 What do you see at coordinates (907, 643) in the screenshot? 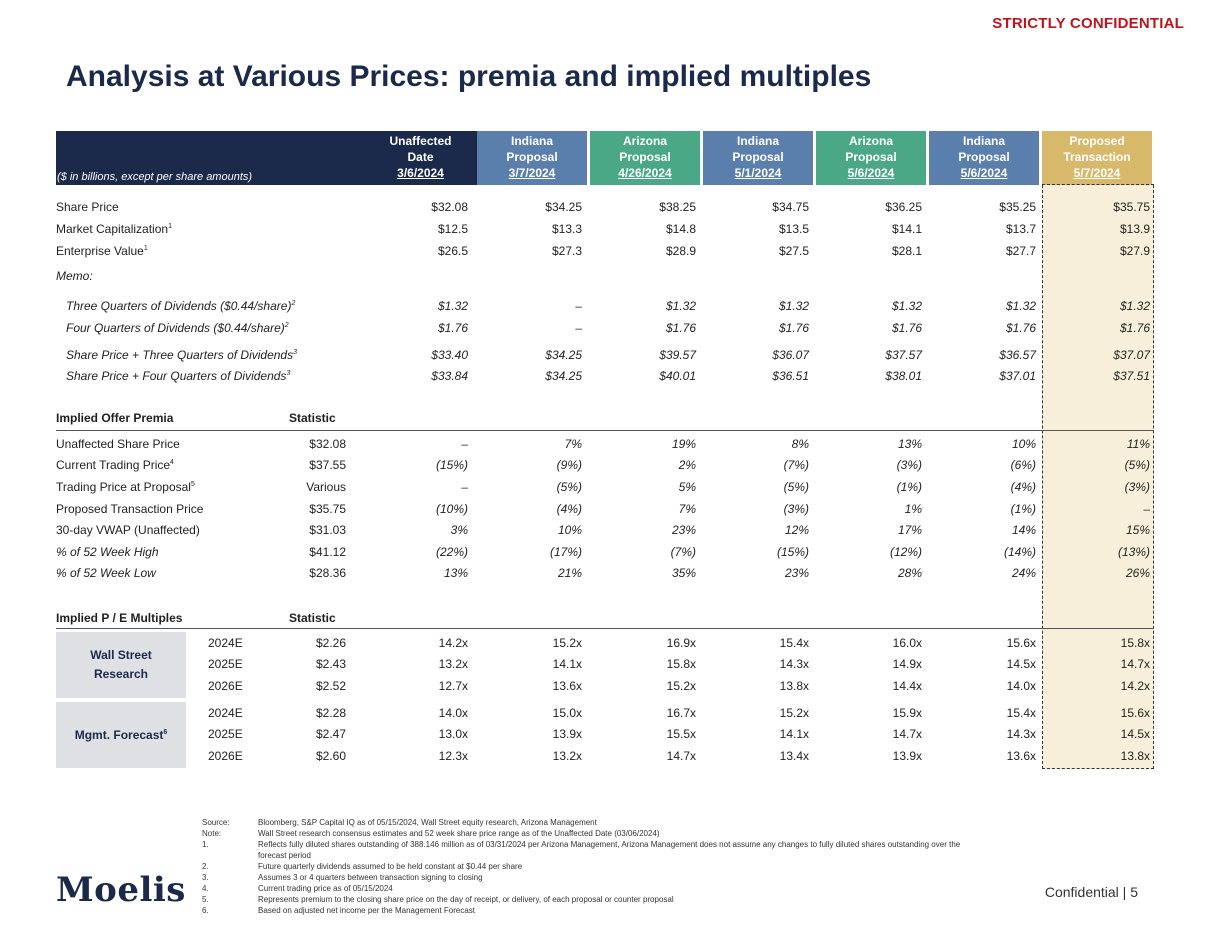
I see `value-cell: 16.0x` at bounding box center [907, 643].